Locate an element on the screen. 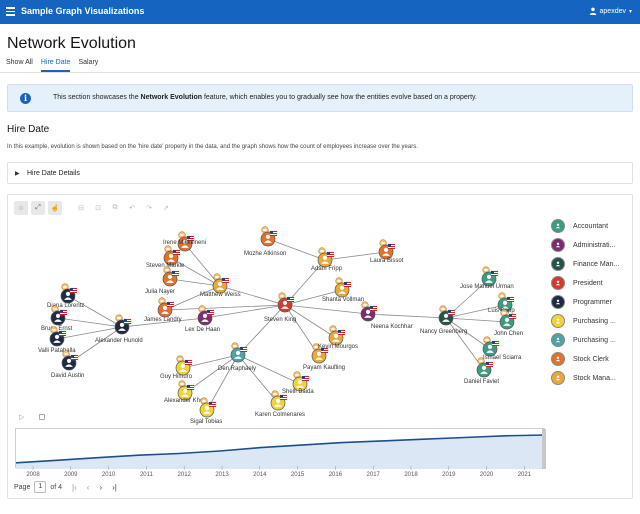 The height and width of the screenshot is (514, 640). graph-node-greenberg: Nancy Greenberg is located at coordinates (443, 320).